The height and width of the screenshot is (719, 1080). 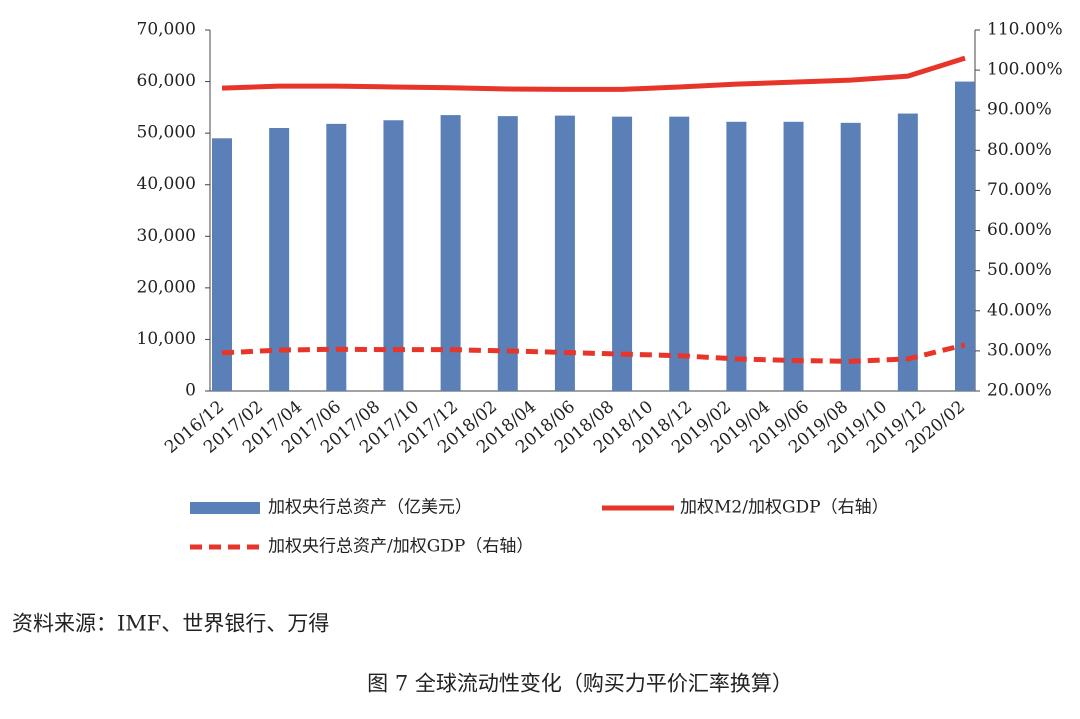 I want to click on legend-label: 加权央行总资产/加权GDP（右轴）, so click(x=400, y=547).